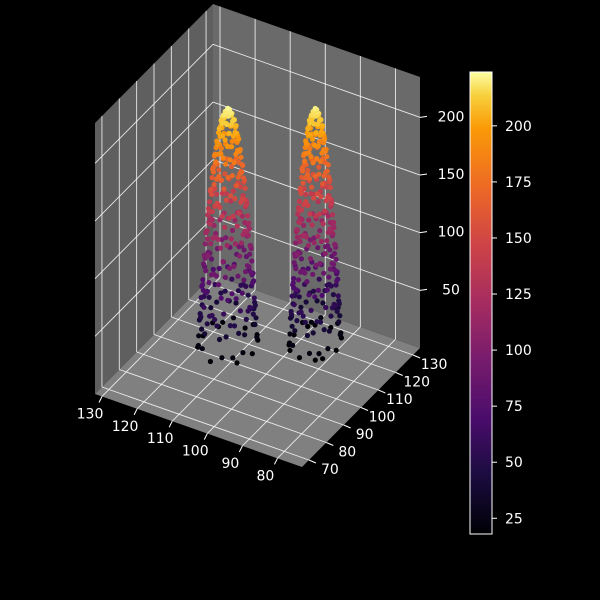  I want to click on z-tick-label: 50, so click(451, 290).